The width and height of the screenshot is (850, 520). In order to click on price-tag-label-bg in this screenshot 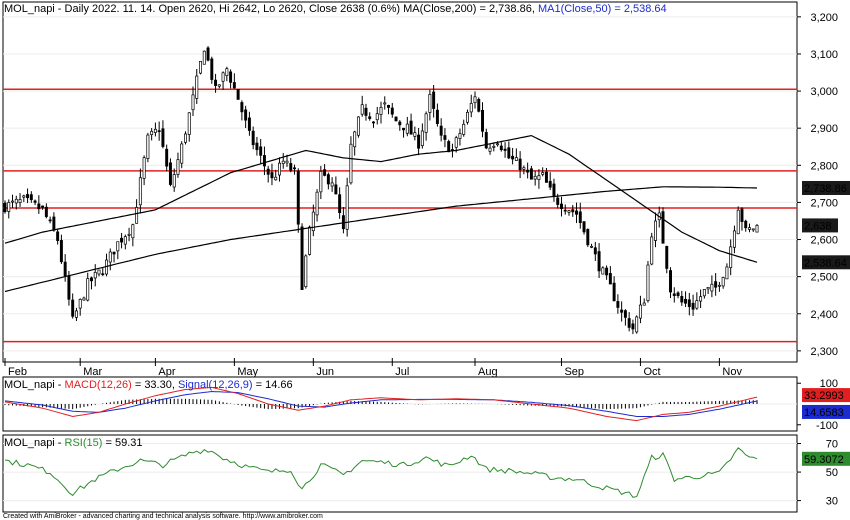, I will do `click(826, 262)`.